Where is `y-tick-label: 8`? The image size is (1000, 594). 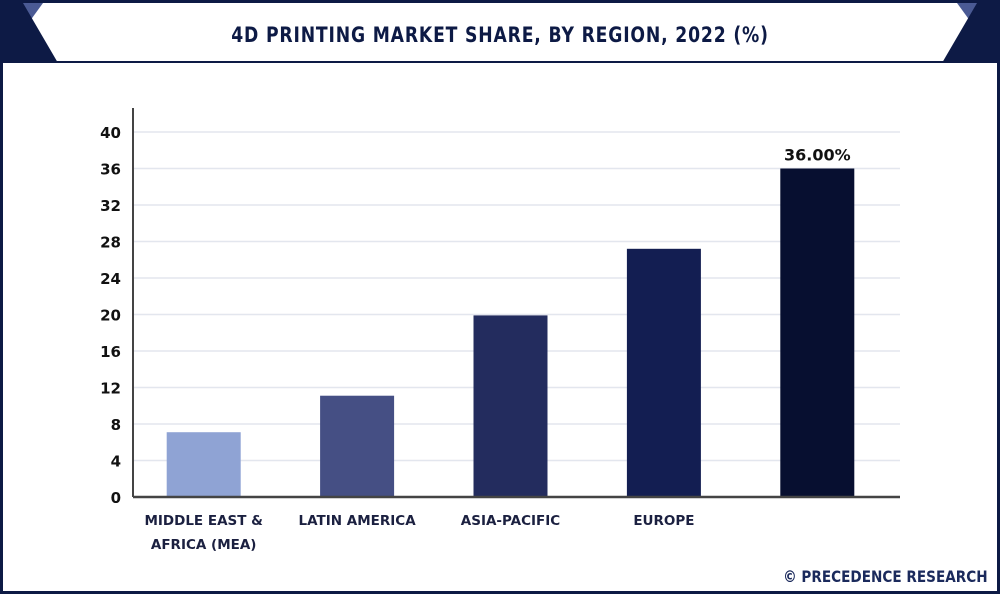
y-tick-label: 8 is located at coordinates (116, 425).